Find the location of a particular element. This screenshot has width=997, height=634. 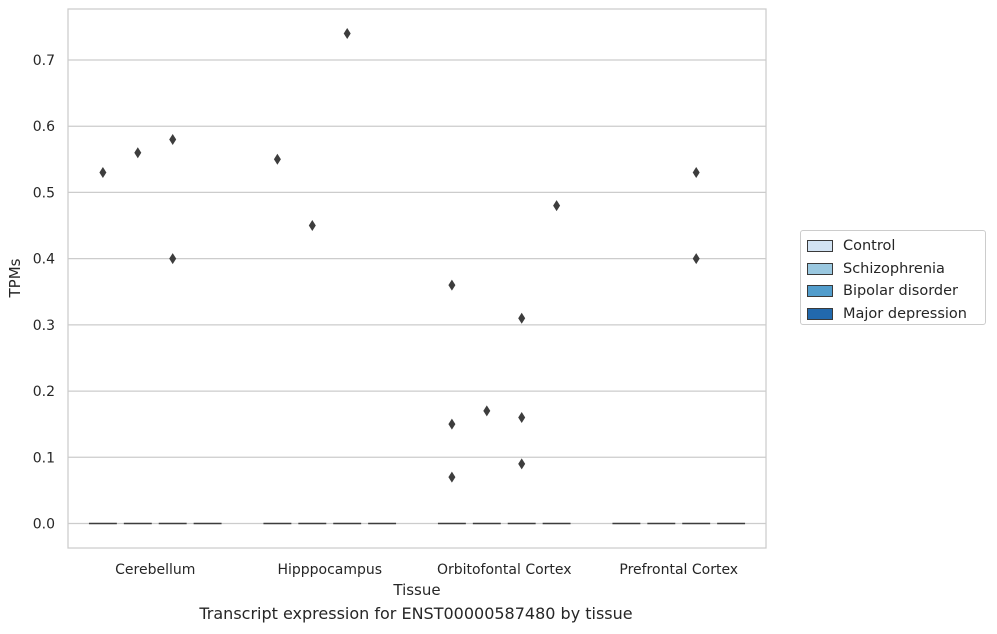

y-tick-label: 0.6 is located at coordinates (44, 127).